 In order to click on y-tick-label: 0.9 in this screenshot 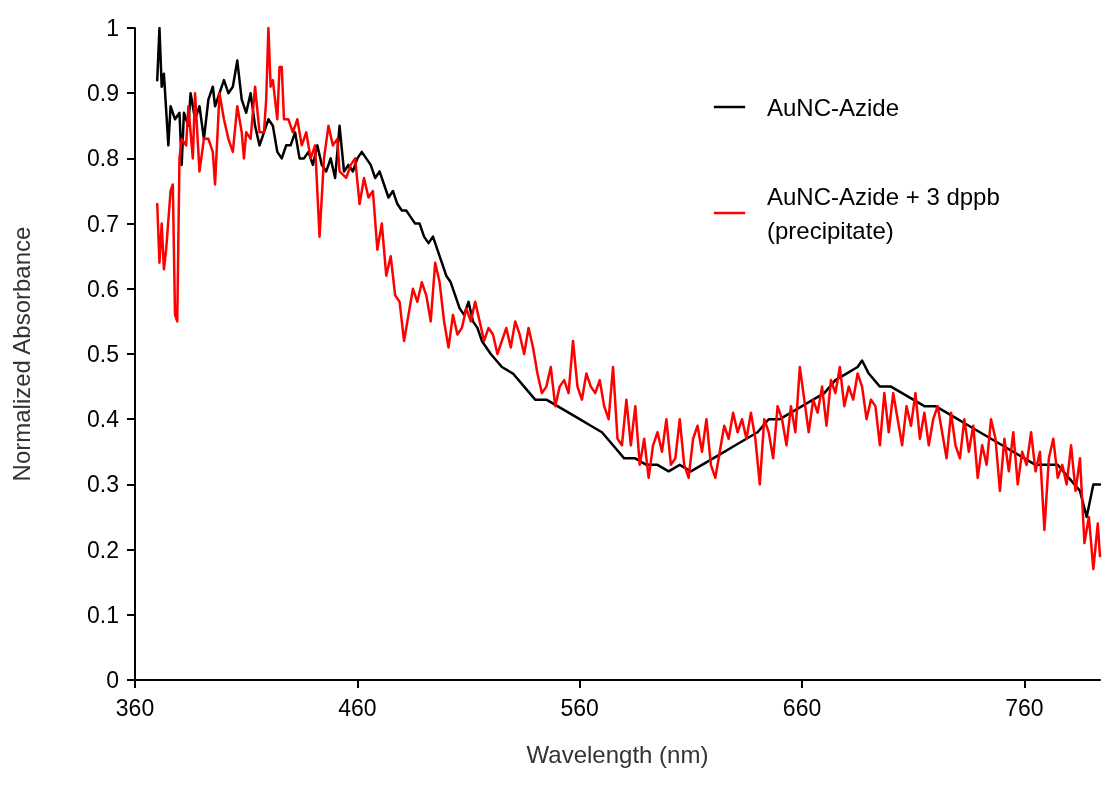, I will do `click(103, 93)`.